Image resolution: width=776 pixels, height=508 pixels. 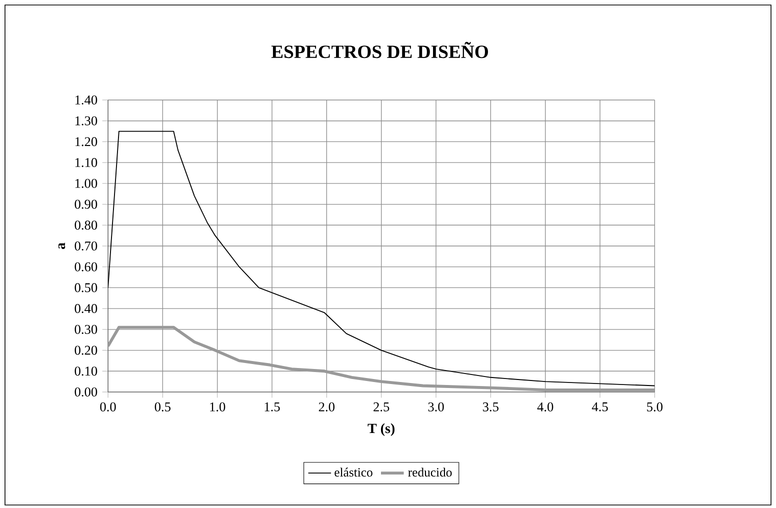 I want to click on chart-title: ESPECTROS DE DISEÑO, so click(x=379, y=50).